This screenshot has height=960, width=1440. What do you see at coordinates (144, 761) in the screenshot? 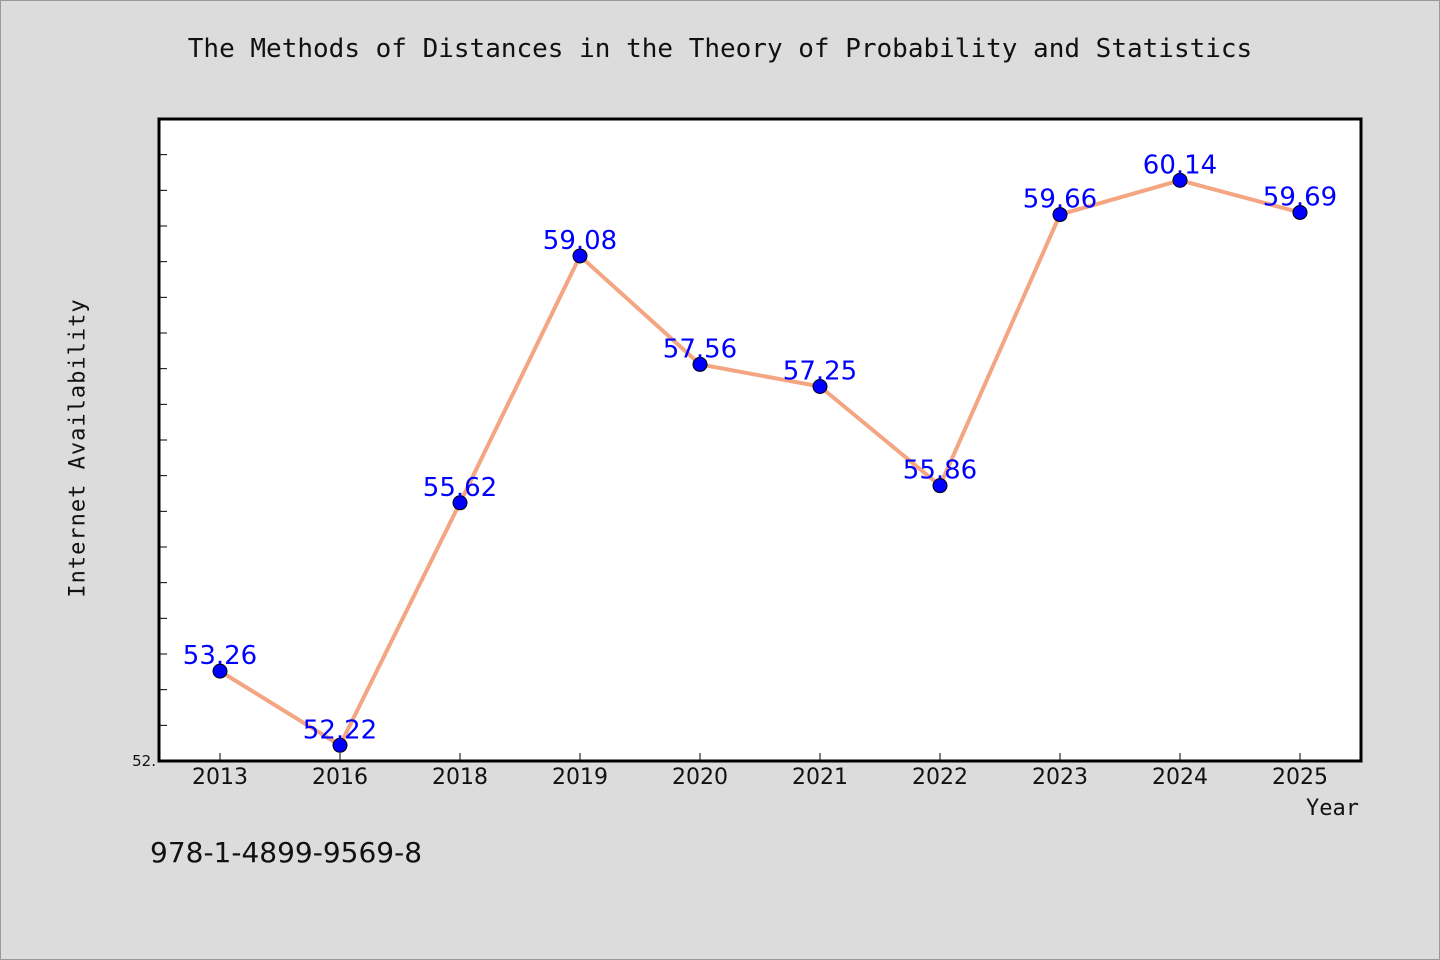
I see `y-tick-label: 52.` at bounding box center [144, 761].